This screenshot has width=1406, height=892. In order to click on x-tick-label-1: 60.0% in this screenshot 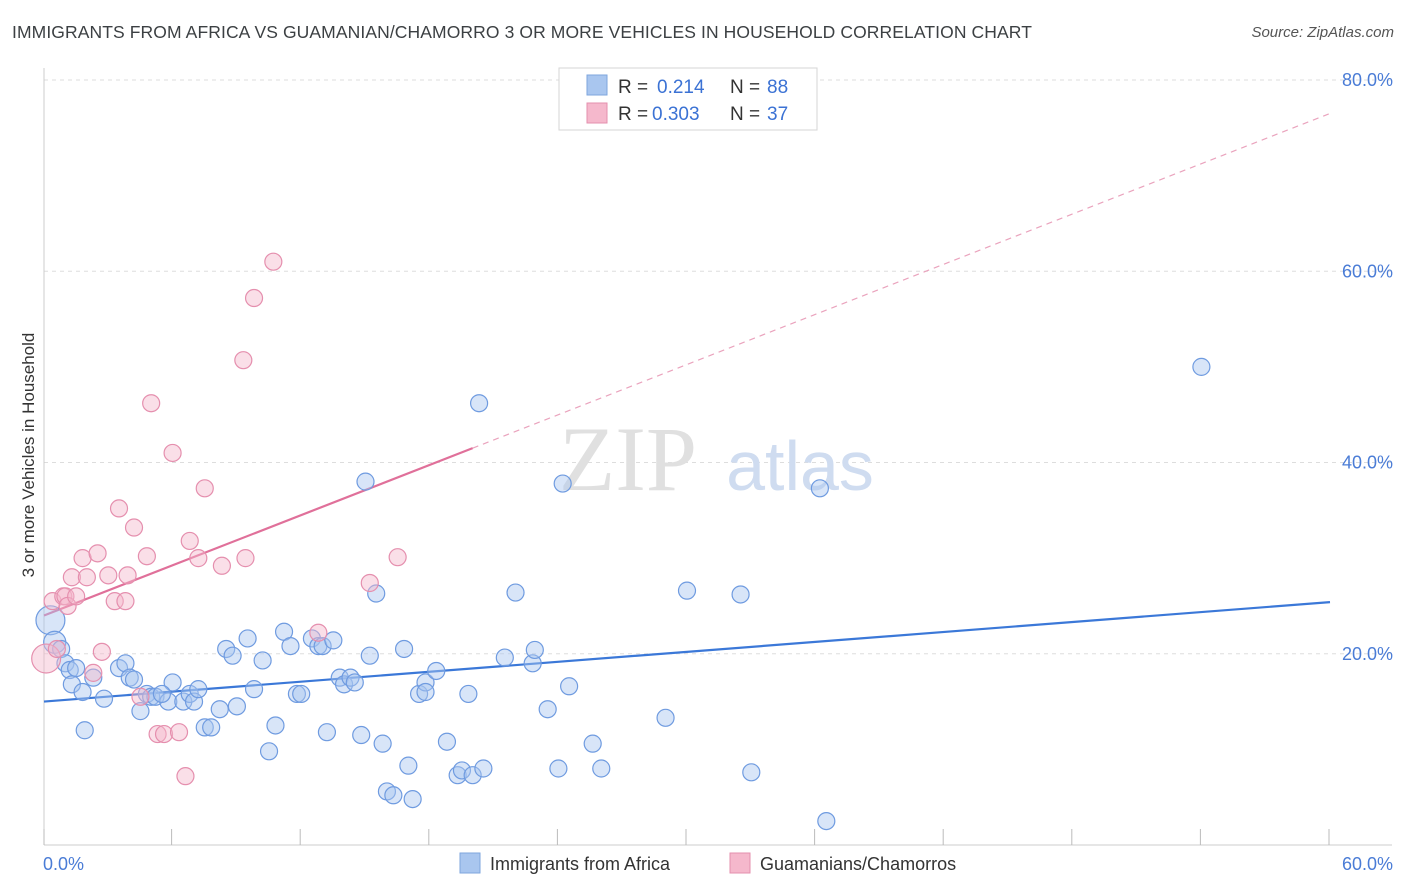, I will do `click(1367, 864)`.